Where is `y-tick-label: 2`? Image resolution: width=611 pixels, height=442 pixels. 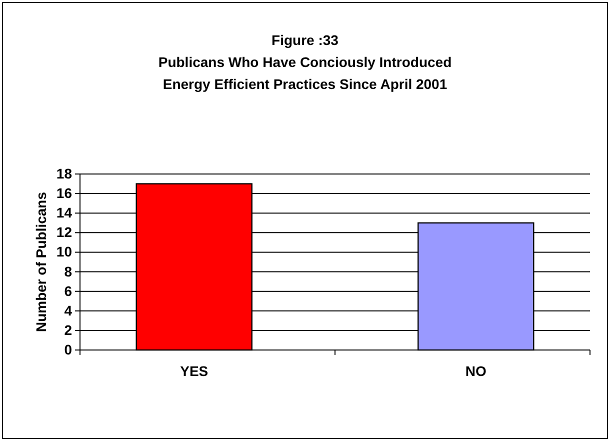 y-tick-label: 2 is located at coordinates (68, 330).